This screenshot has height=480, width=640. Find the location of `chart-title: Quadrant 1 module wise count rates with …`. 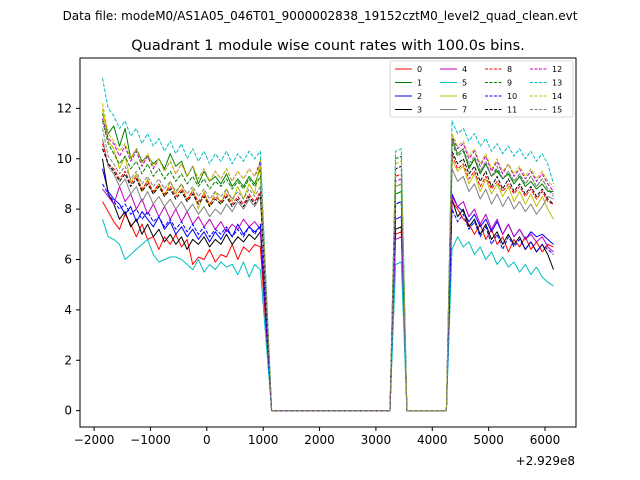

chart-title: Quadrant 1 module wise count rates with … is located at coordinates (328, 46).